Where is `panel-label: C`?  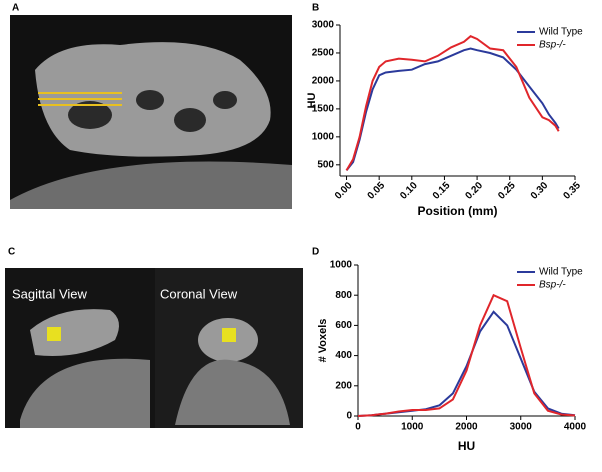
panel-label: C is located at coordinates (11, 252).